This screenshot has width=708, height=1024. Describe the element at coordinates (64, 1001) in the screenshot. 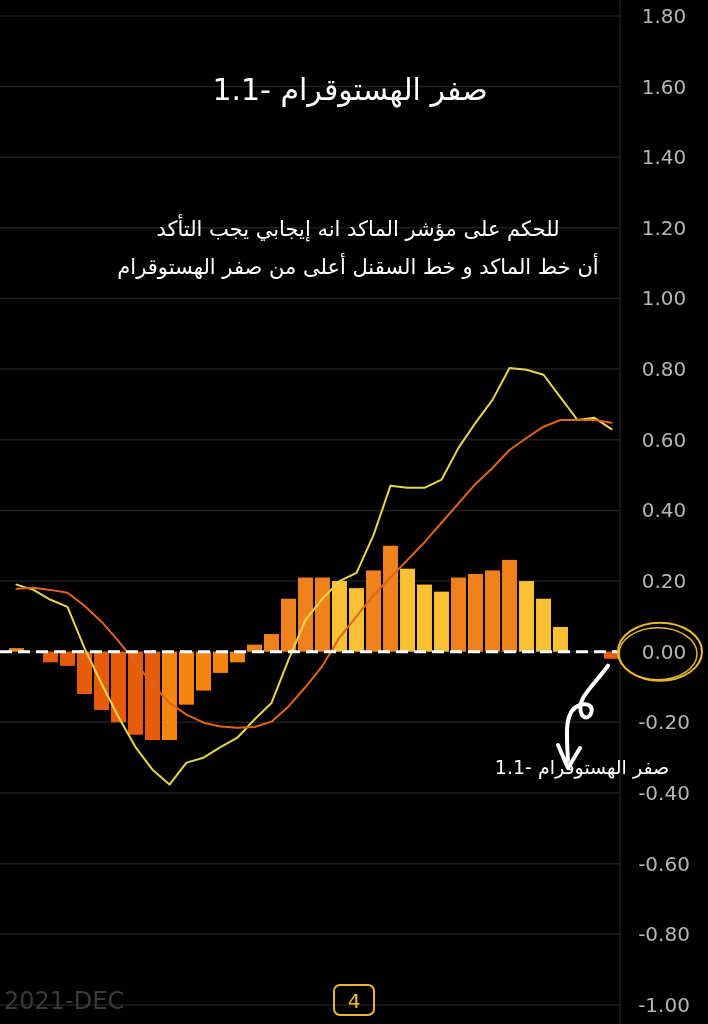

I see `annotation: 2021-DEC` at that location.